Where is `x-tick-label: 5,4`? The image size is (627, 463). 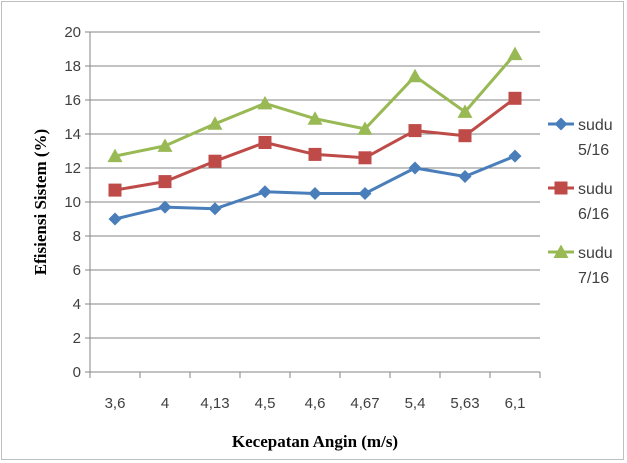
x-tick-label: 5,4 is located at coordinates (415, 403).